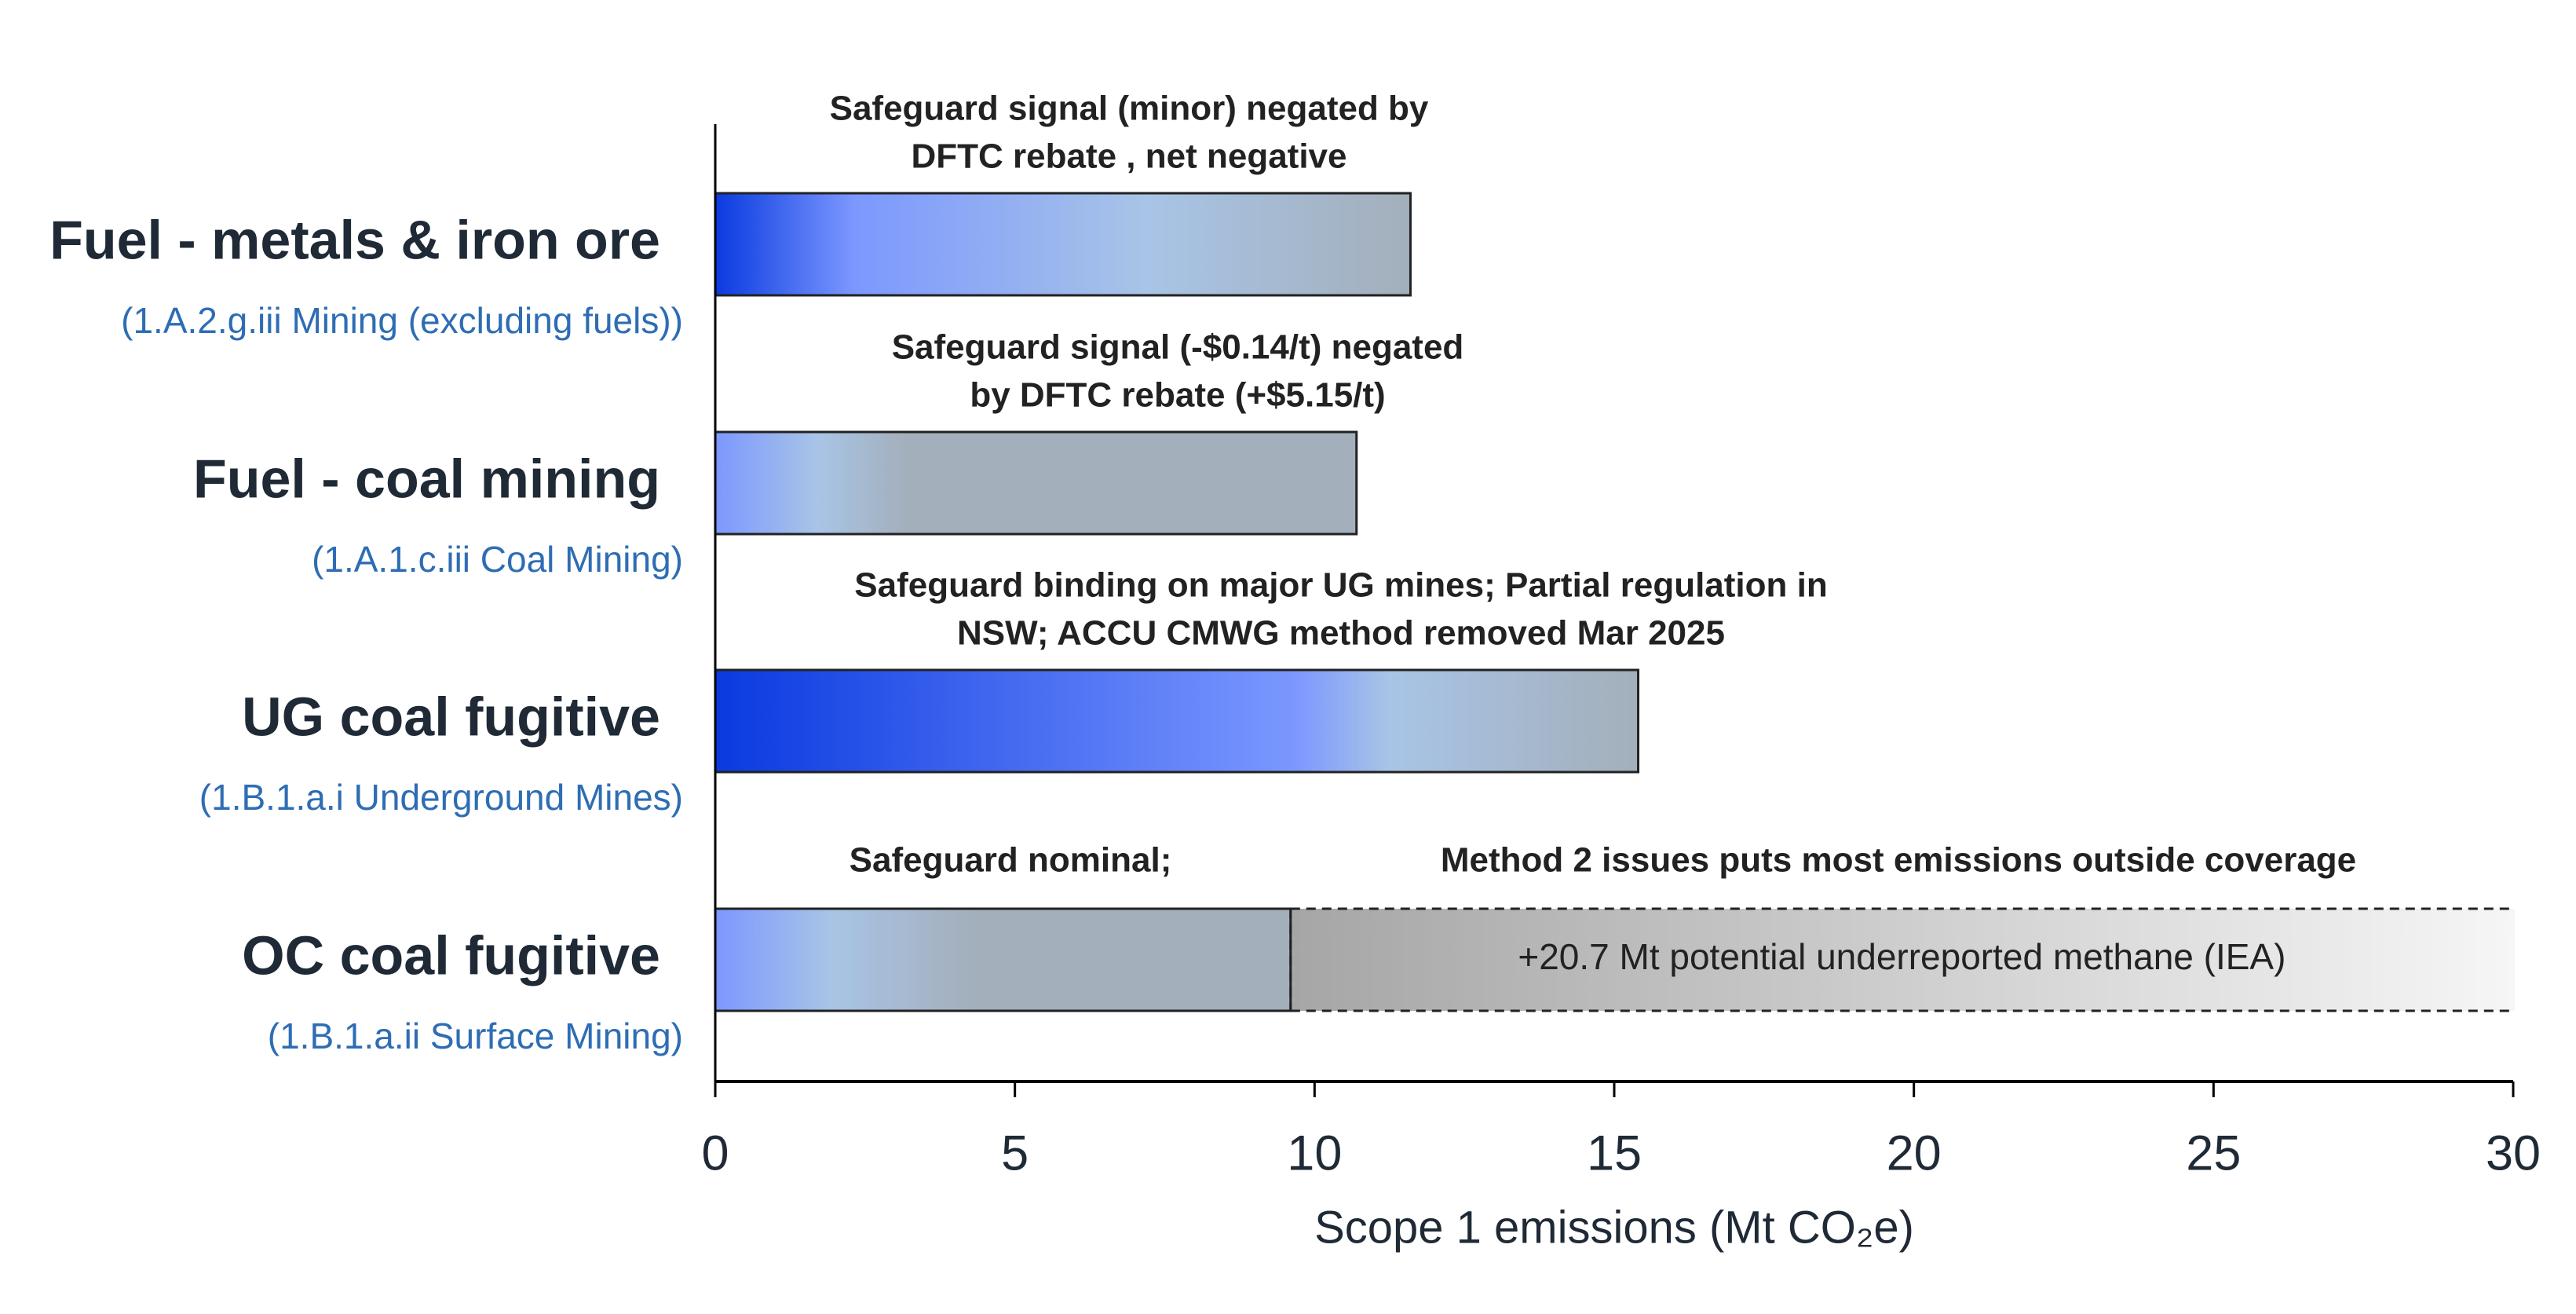 This screenshot has width=2576, height=1314. What do you see at coordinates (1178, 347) in the screenshot?
I see `annotation: Safeguard signal (-$0.14/t) negated` at bounding box center [1178, 347].